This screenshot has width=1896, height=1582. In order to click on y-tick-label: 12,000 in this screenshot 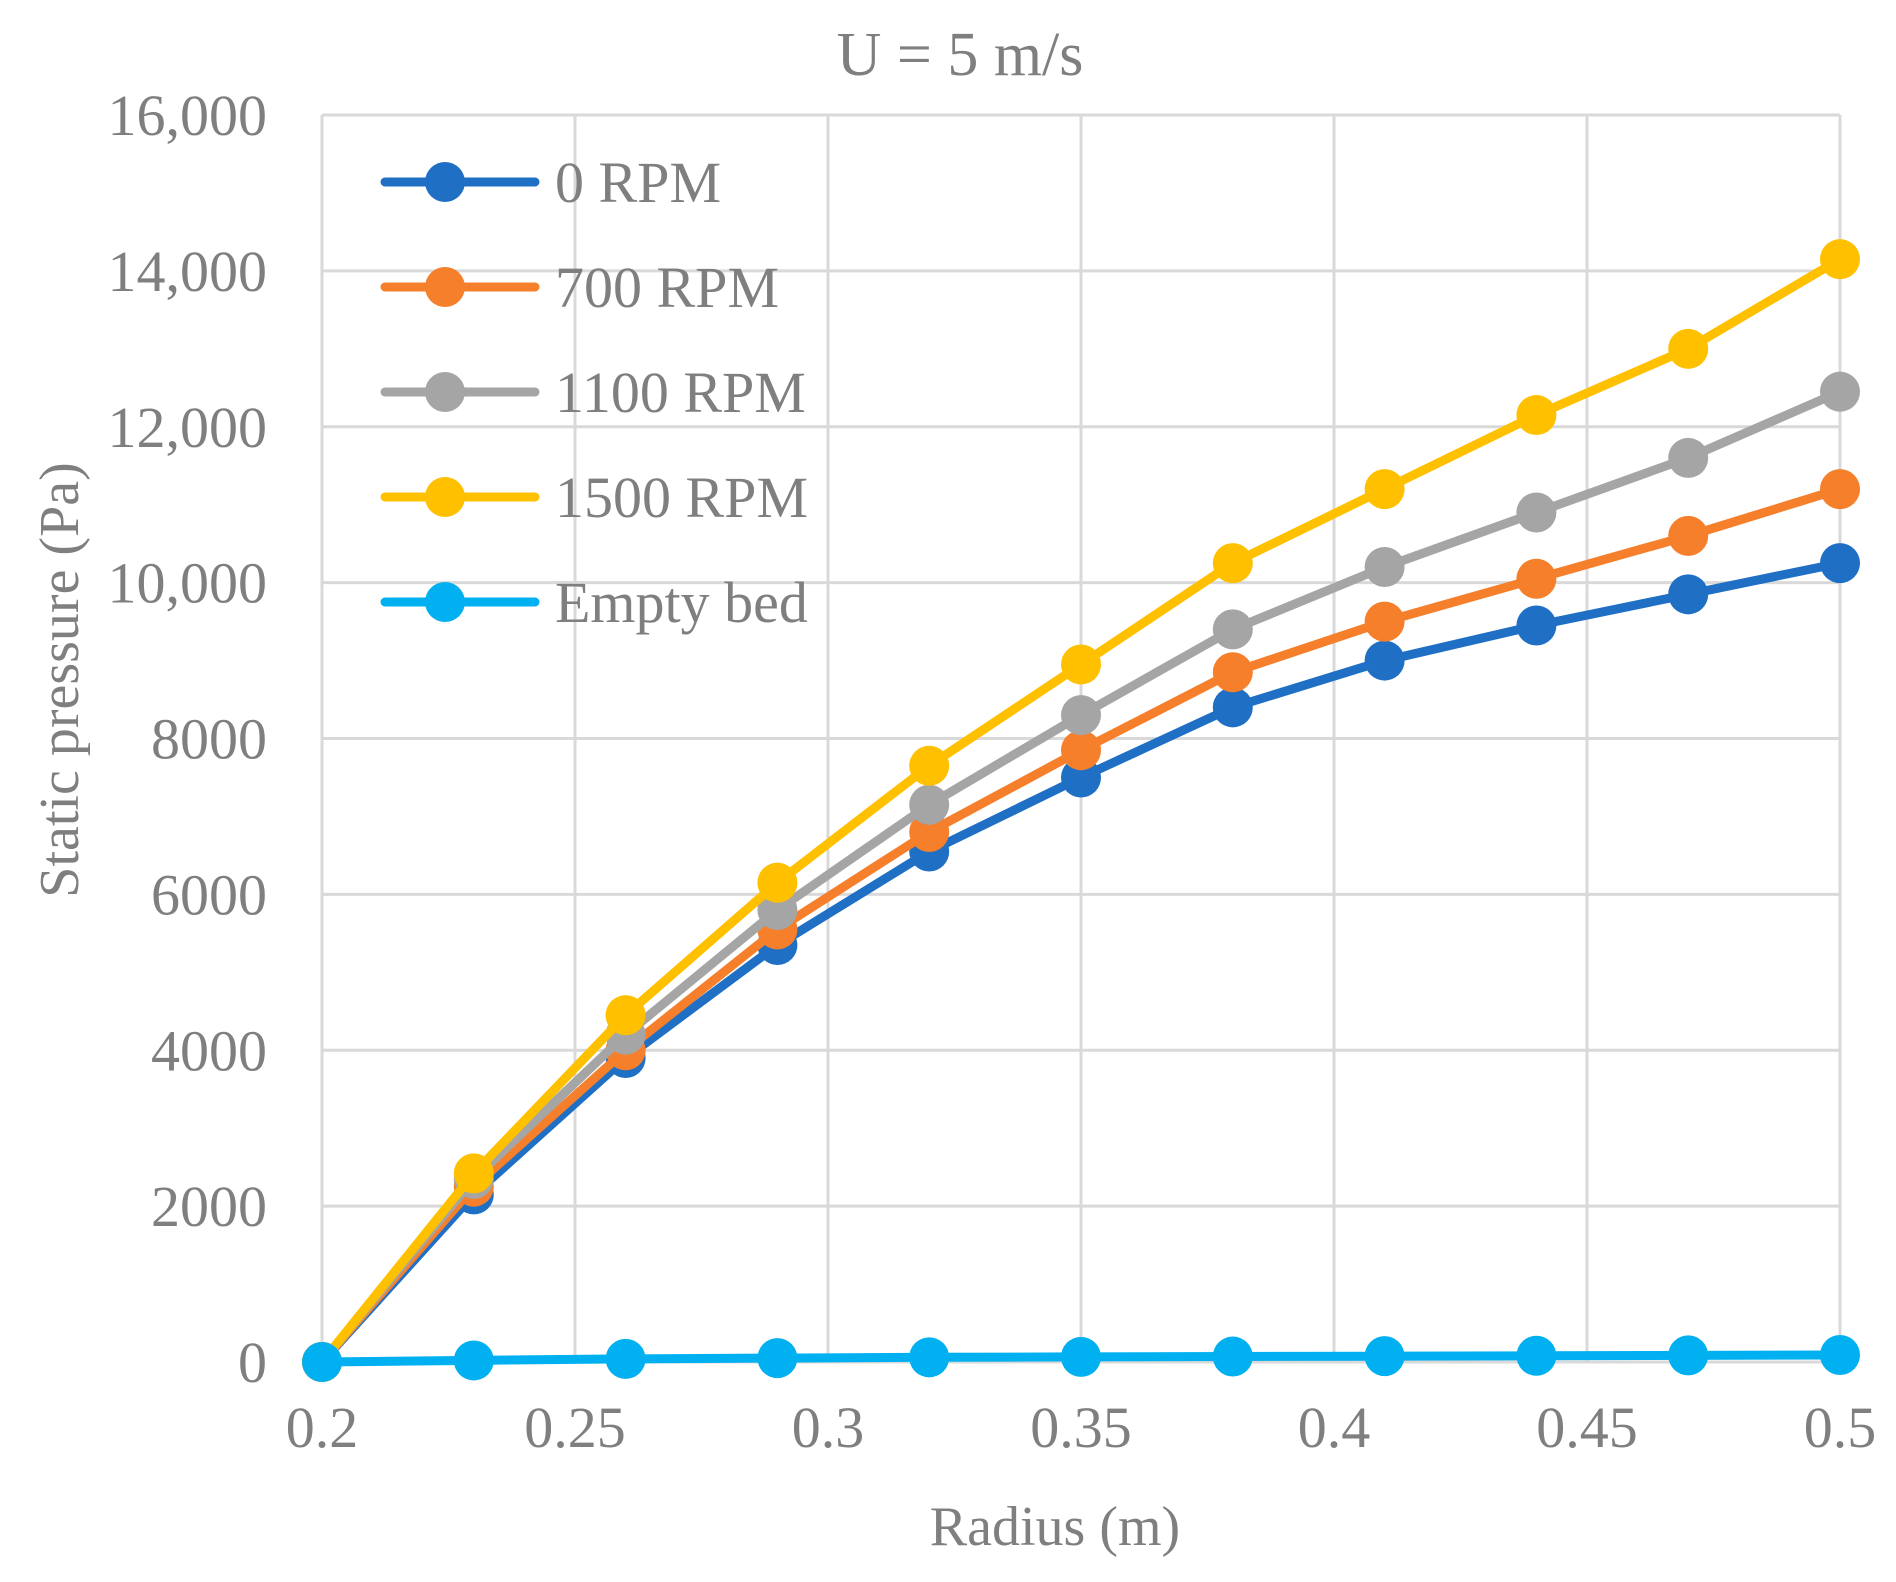, I will do `click(188, 427)`.